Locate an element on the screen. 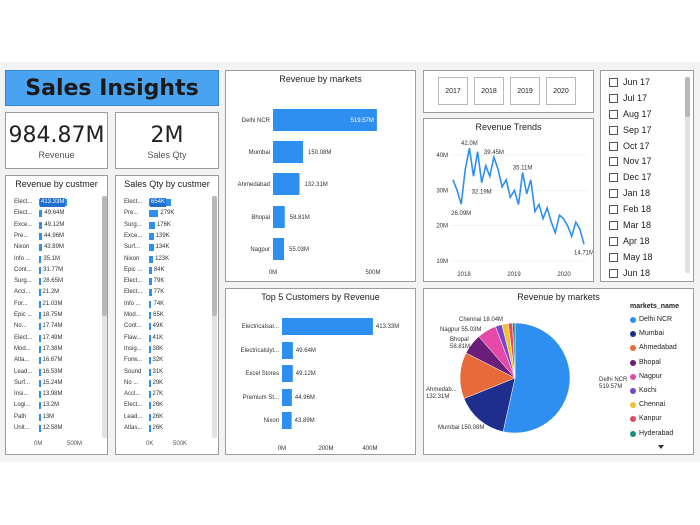 This screenshot has width=700, height=525. sales-qty-by-customer-row: Pre... 279K is located at coordinates (163, 213).